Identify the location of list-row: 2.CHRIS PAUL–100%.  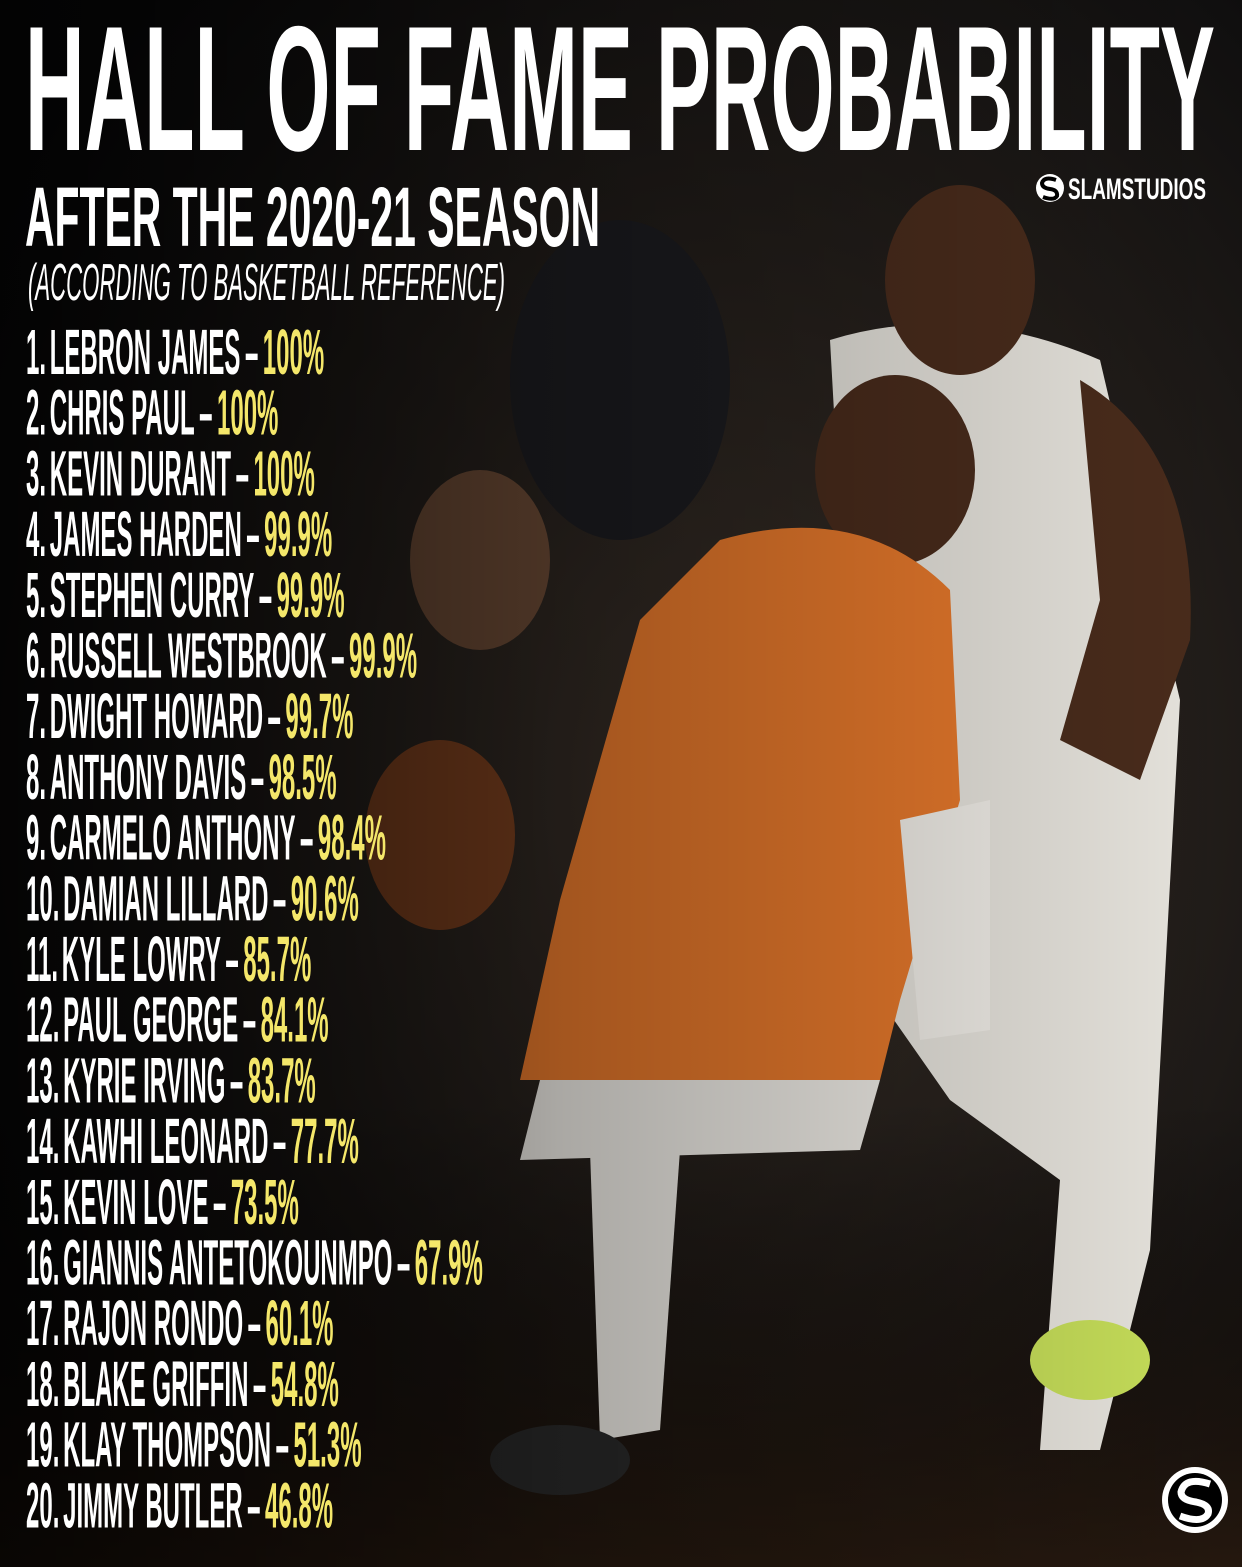
(152, 414).